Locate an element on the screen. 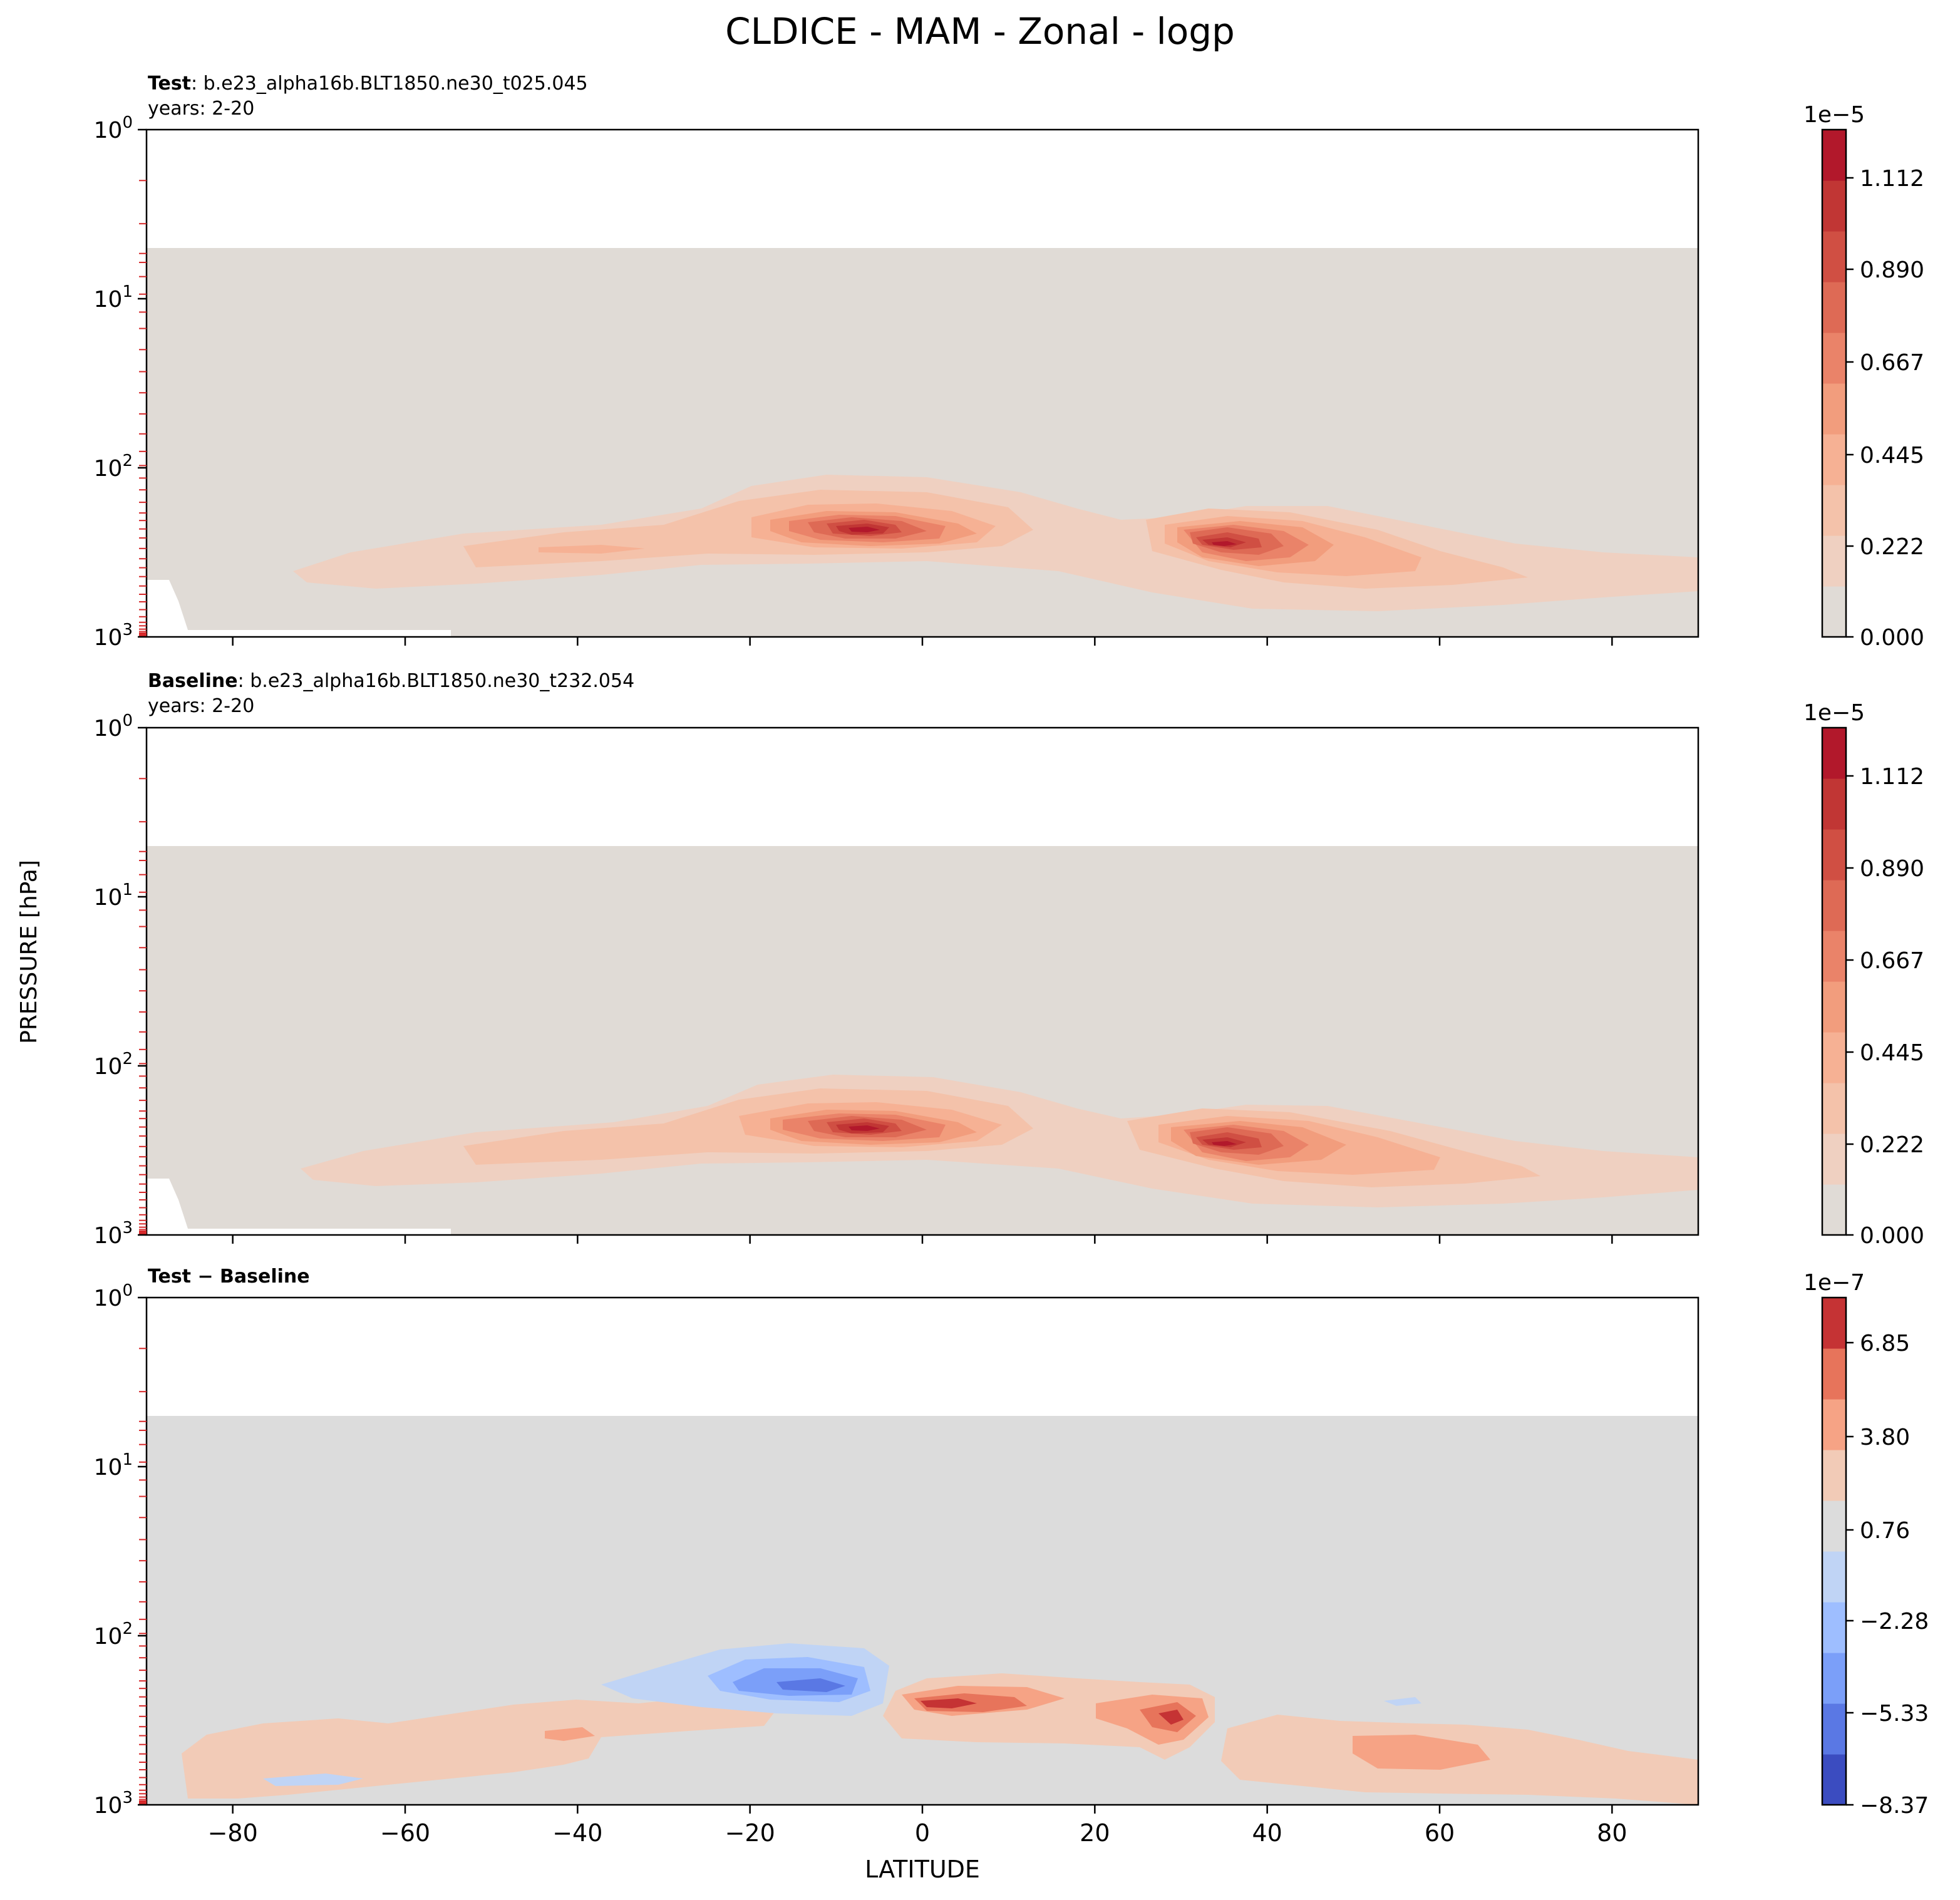 Image resolution: width=1960 pixels, height=1900 pixels. x-tick-label: −20 is located at coordinates (750, 1833).